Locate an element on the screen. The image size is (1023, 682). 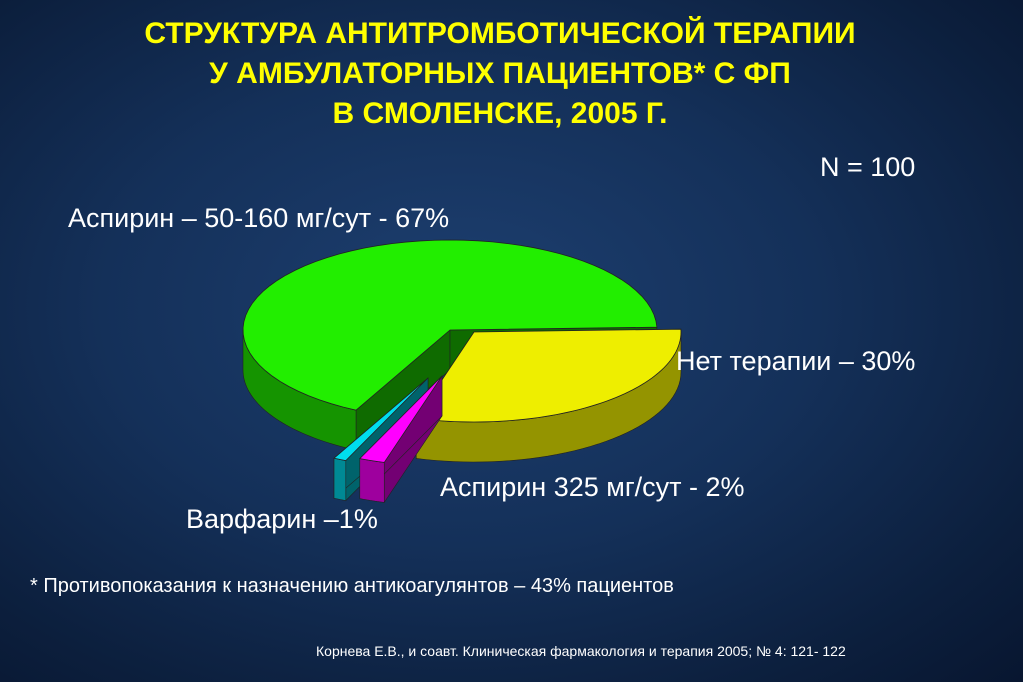
title-line-1: СТРУКТУРА АНТИТРОМБОТИЧЕСКОЙ ТЕРАПИИ is located at coordinates (500, 33).